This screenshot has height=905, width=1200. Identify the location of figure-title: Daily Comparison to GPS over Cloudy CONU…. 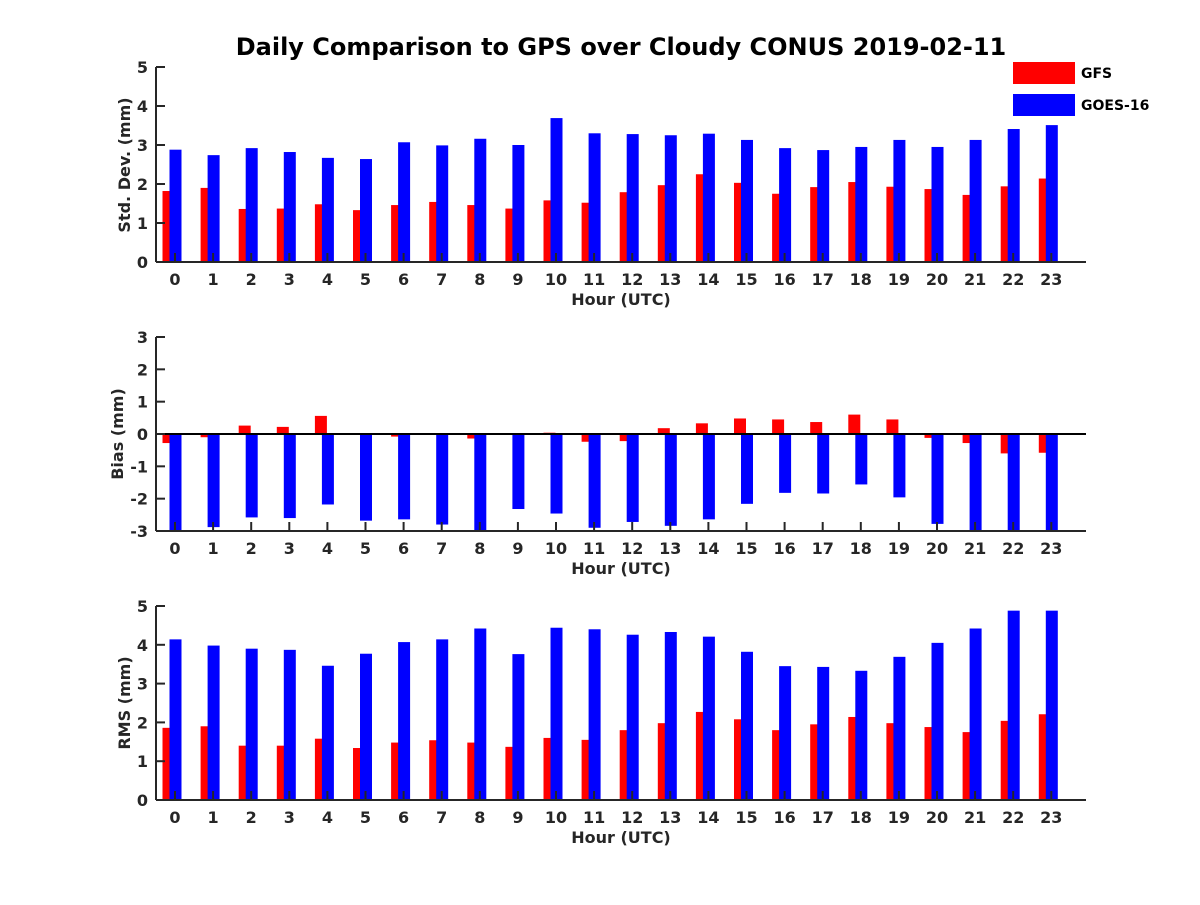
(621, 47).